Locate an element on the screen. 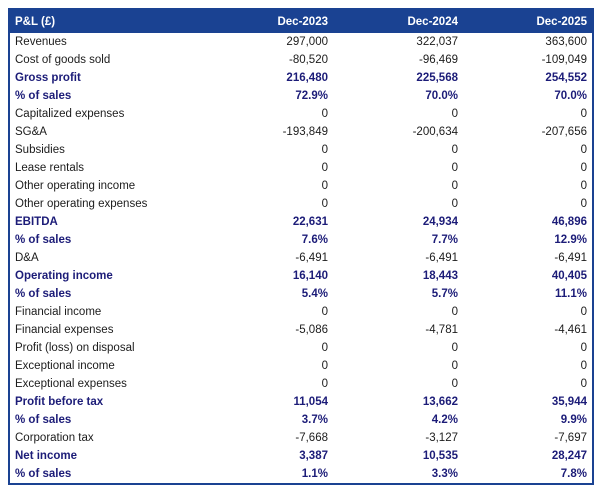 This screenshot has height=496, width=600. table-header: P&L (£) Dec-2023 Dec-2024 Dec-2025 is located at coordinates (301, 21).